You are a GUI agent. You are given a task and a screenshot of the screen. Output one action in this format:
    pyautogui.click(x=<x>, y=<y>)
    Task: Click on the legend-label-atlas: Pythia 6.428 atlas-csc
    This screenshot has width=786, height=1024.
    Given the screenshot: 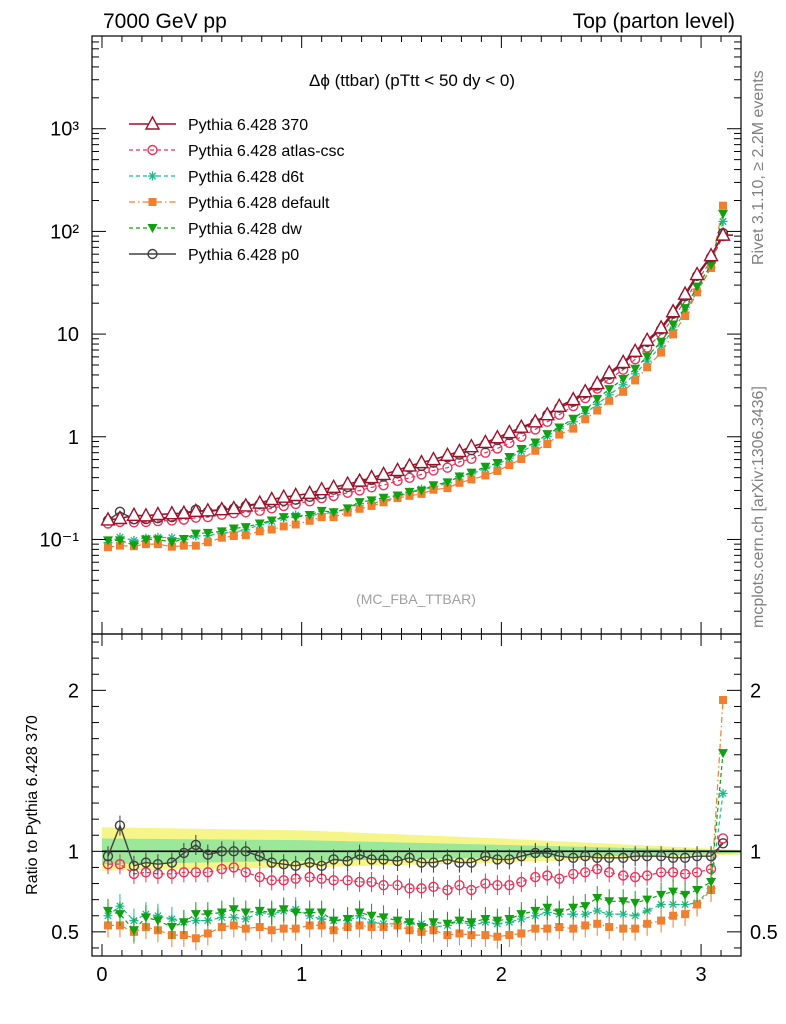 What is the action you would take?
    pyautogui.click(x=266, y=151)
    